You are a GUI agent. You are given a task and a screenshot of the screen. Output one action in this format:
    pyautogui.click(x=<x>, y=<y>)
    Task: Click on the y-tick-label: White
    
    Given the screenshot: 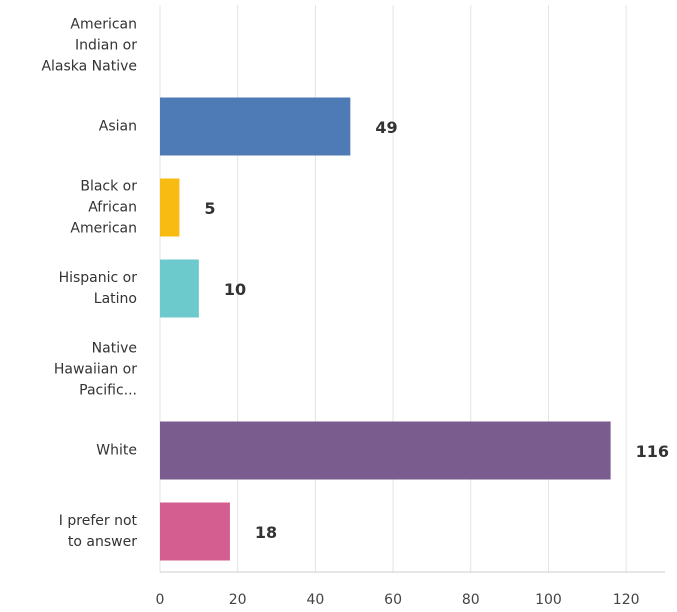 What is the action you would take?
    pyautogui.click(x=116, y=450)
    